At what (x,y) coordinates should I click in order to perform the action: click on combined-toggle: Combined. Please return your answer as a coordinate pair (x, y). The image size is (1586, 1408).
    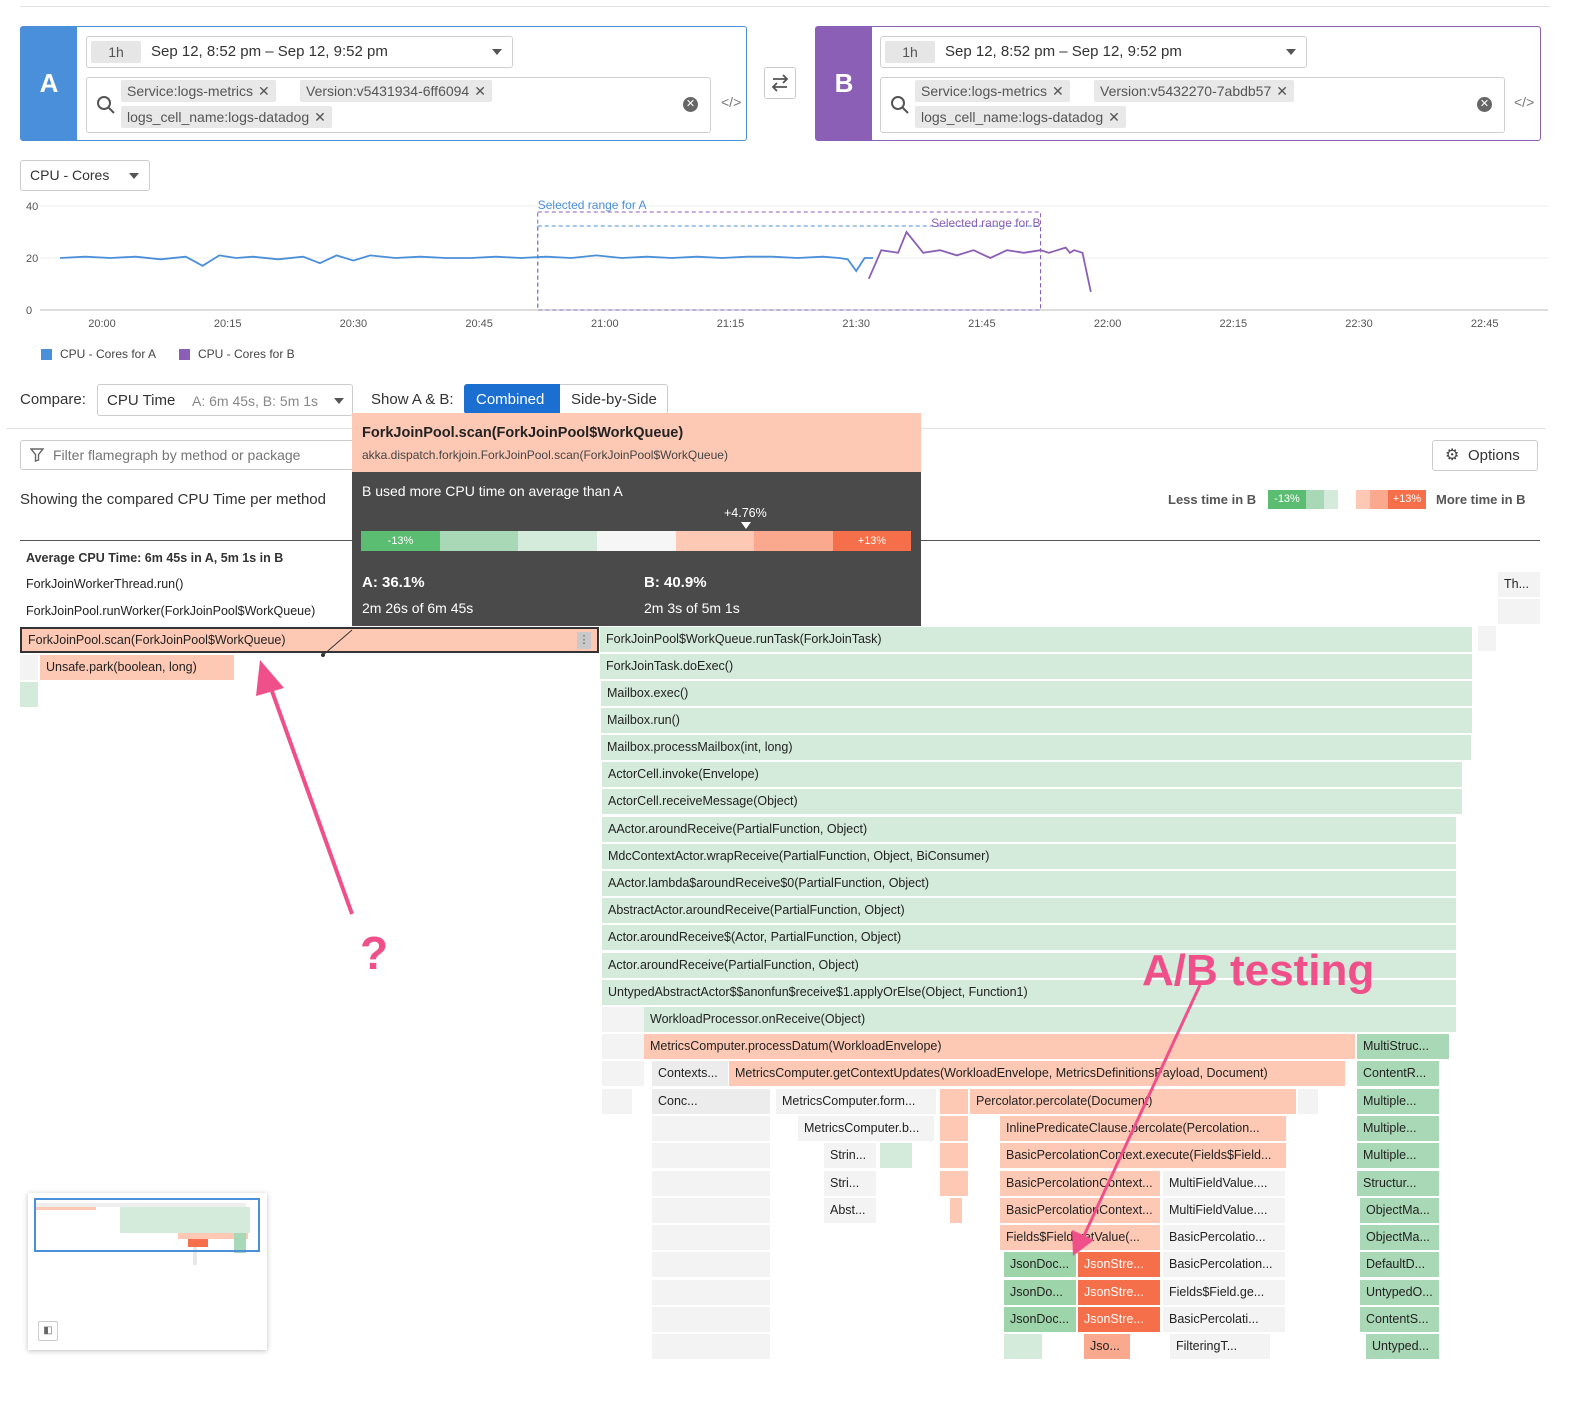
    Looking at the image, I should click on (512, 399).